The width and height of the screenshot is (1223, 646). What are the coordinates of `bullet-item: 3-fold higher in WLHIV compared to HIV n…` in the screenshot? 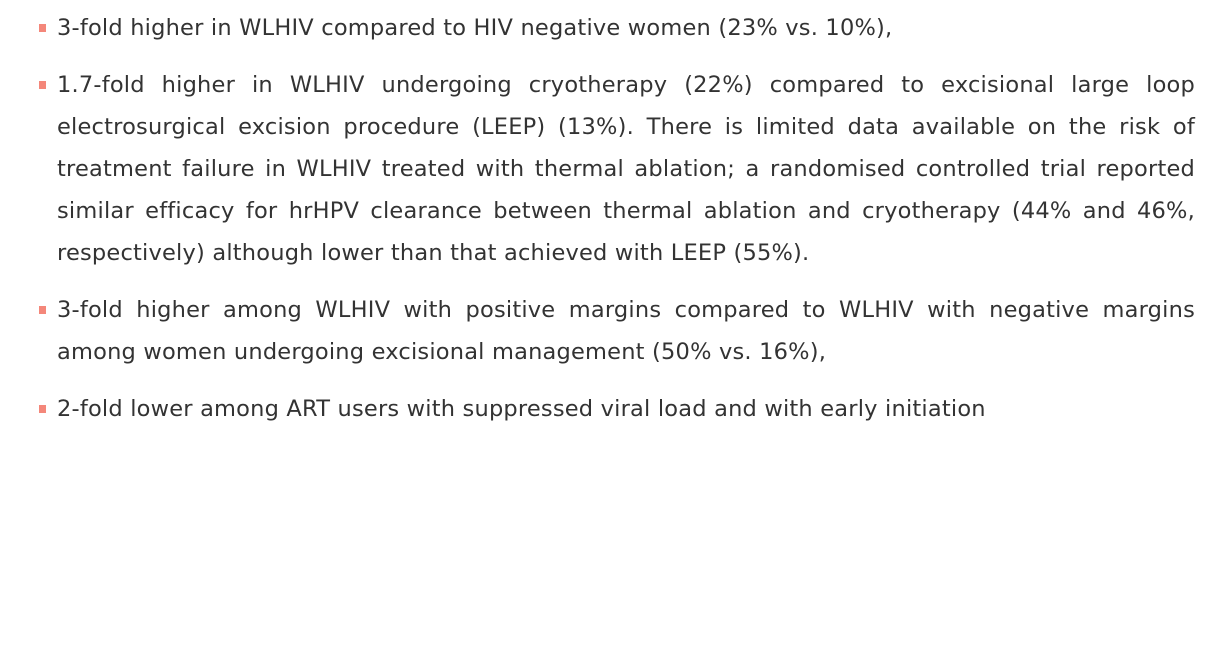 It's located at (617, 28).